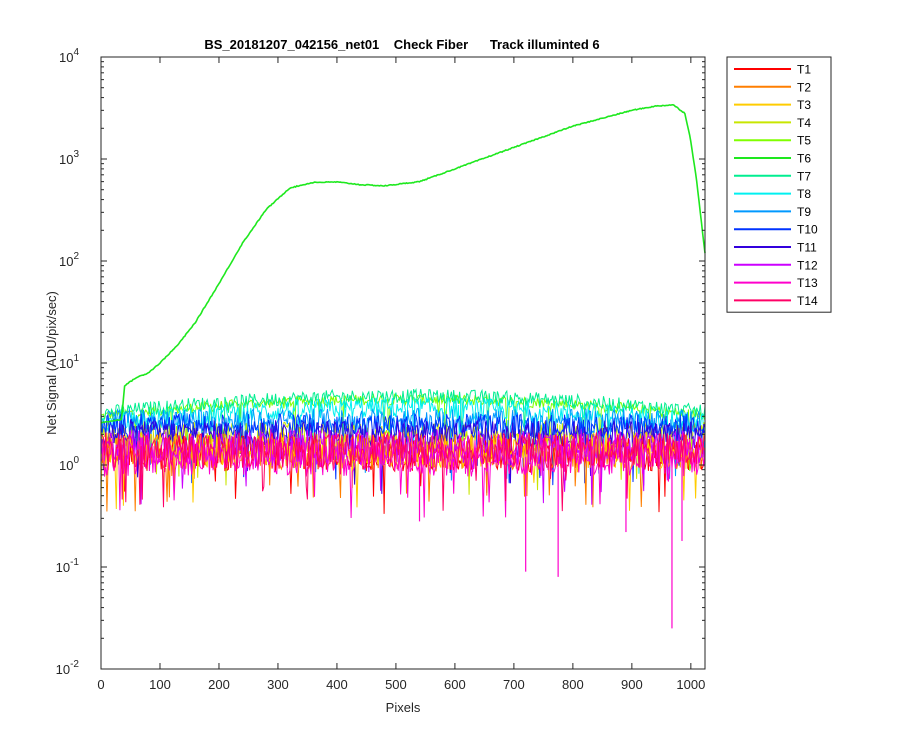 This screenshot has height=750, width=900. What do you see at coordinates (68, 566) in the screenshot?
I see `y-tick-label: 10⁻¹` at bounding box center [68, 566].